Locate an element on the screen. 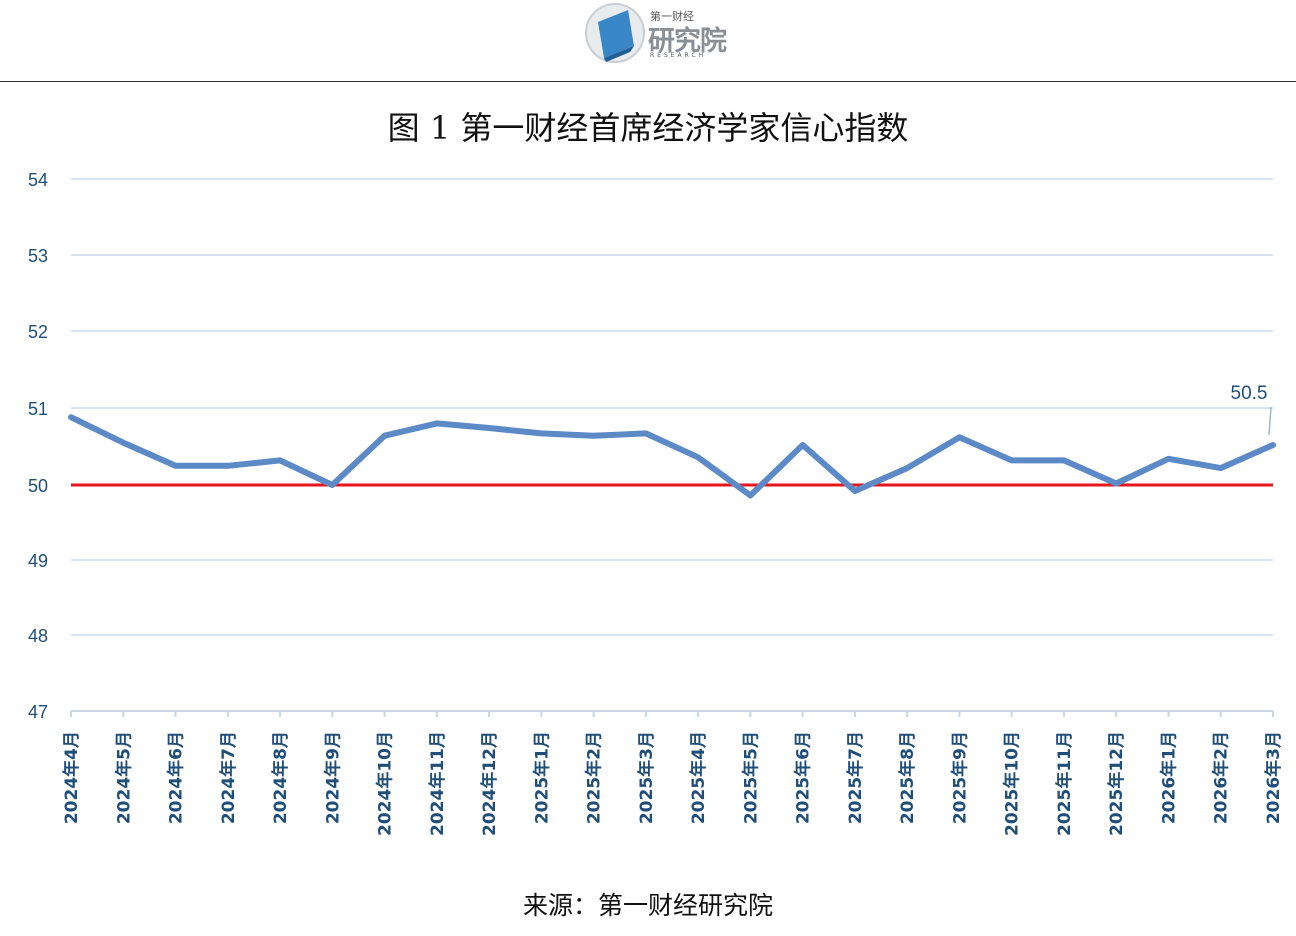  x-tick-label: 2024年5月 is located at coordinates (123, 777).